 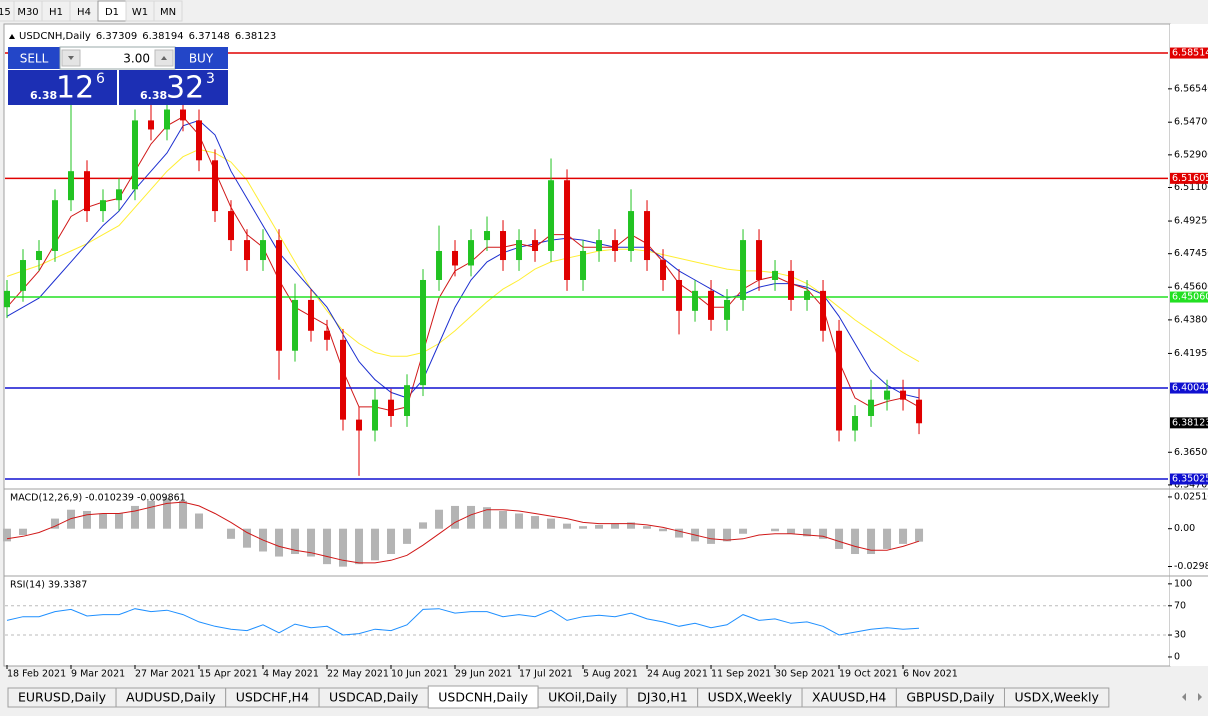 What do you see at coordinates (1183, 583) in the screenshot?
I see `y-tick-label: 100` at bounding box center [1183, 583].